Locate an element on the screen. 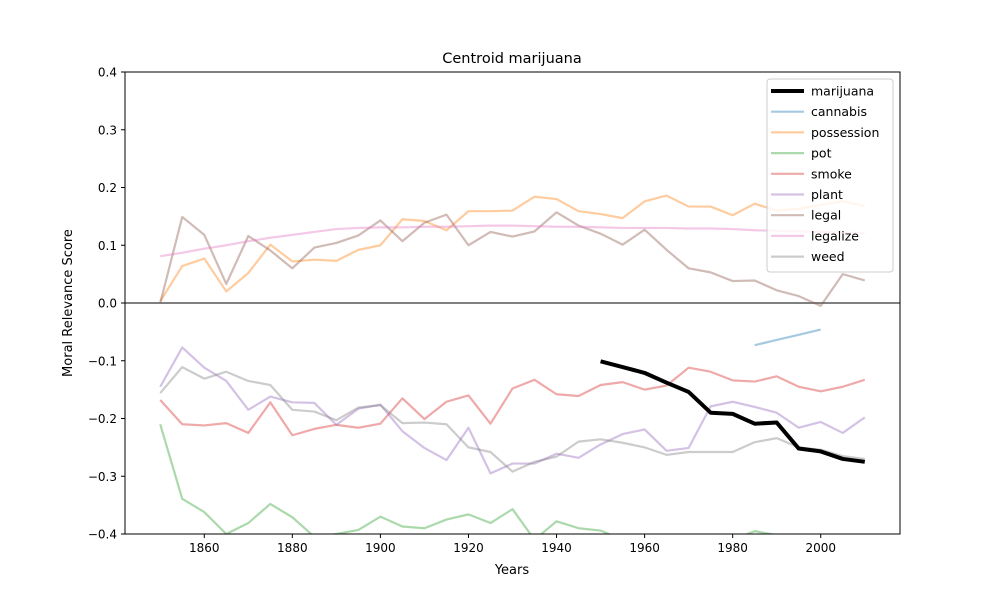 The height and width of the screenshot is (600, 1000). y-tick-label: −0.3 is located at coordinates (102, 477).